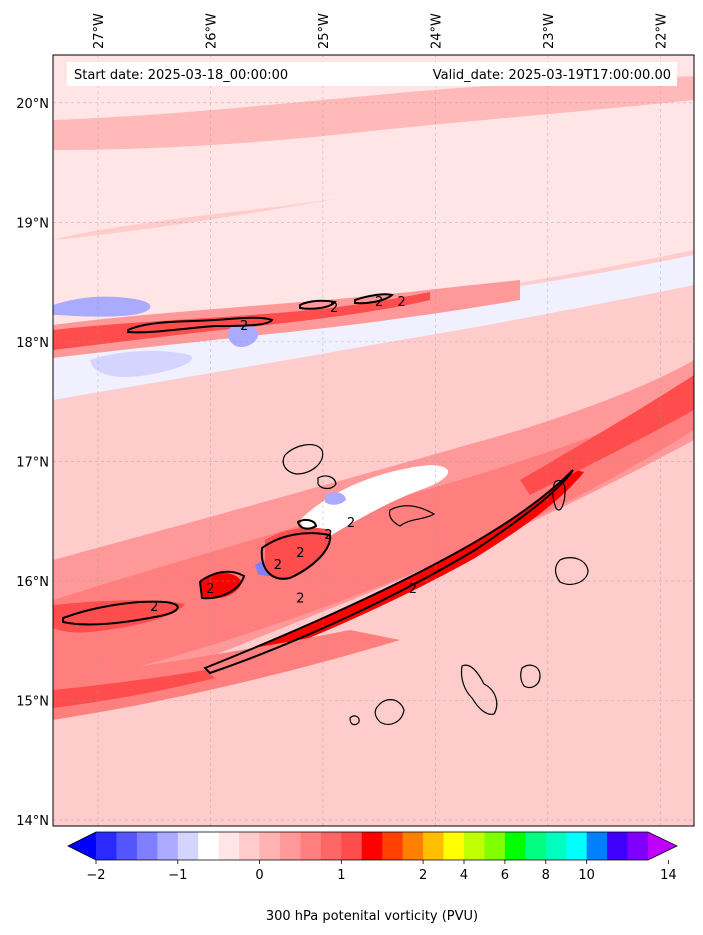 The image size is (703, 935). I want to click on pv-eastern-band, so click(607, 435).